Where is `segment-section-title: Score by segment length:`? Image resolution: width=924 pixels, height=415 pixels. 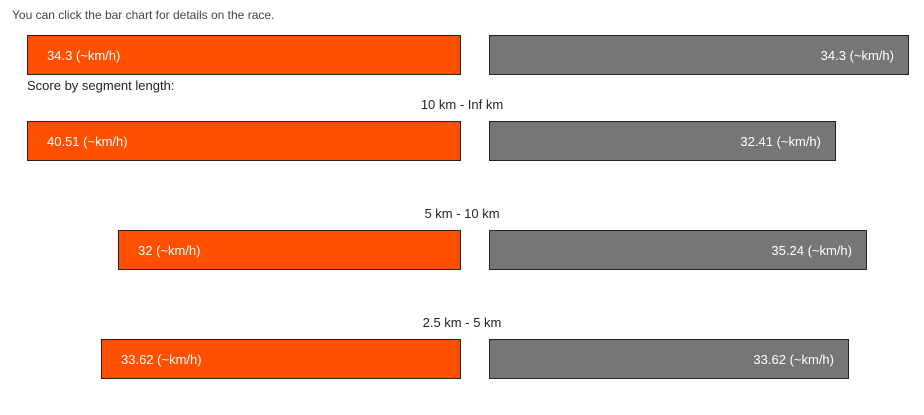
segment-section-title: Score by segment length: is located at coordinates (101, 85).